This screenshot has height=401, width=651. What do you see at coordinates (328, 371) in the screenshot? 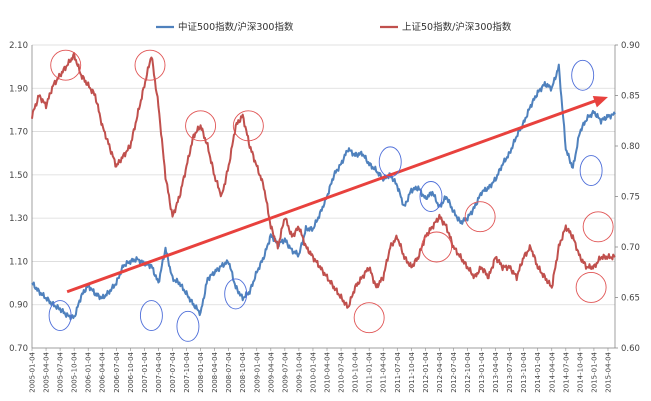
I see `x-tick-label: 2010-04-04` at bounding box center [328, 371].